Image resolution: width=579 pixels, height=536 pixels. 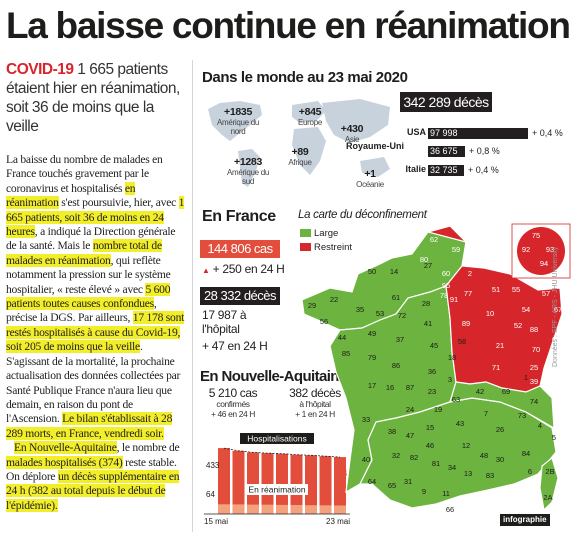 What do you see at coordinates (434, 345) in the screenshot?
I see `map-dept-label-green: 45` at bounding box center [434, 345].